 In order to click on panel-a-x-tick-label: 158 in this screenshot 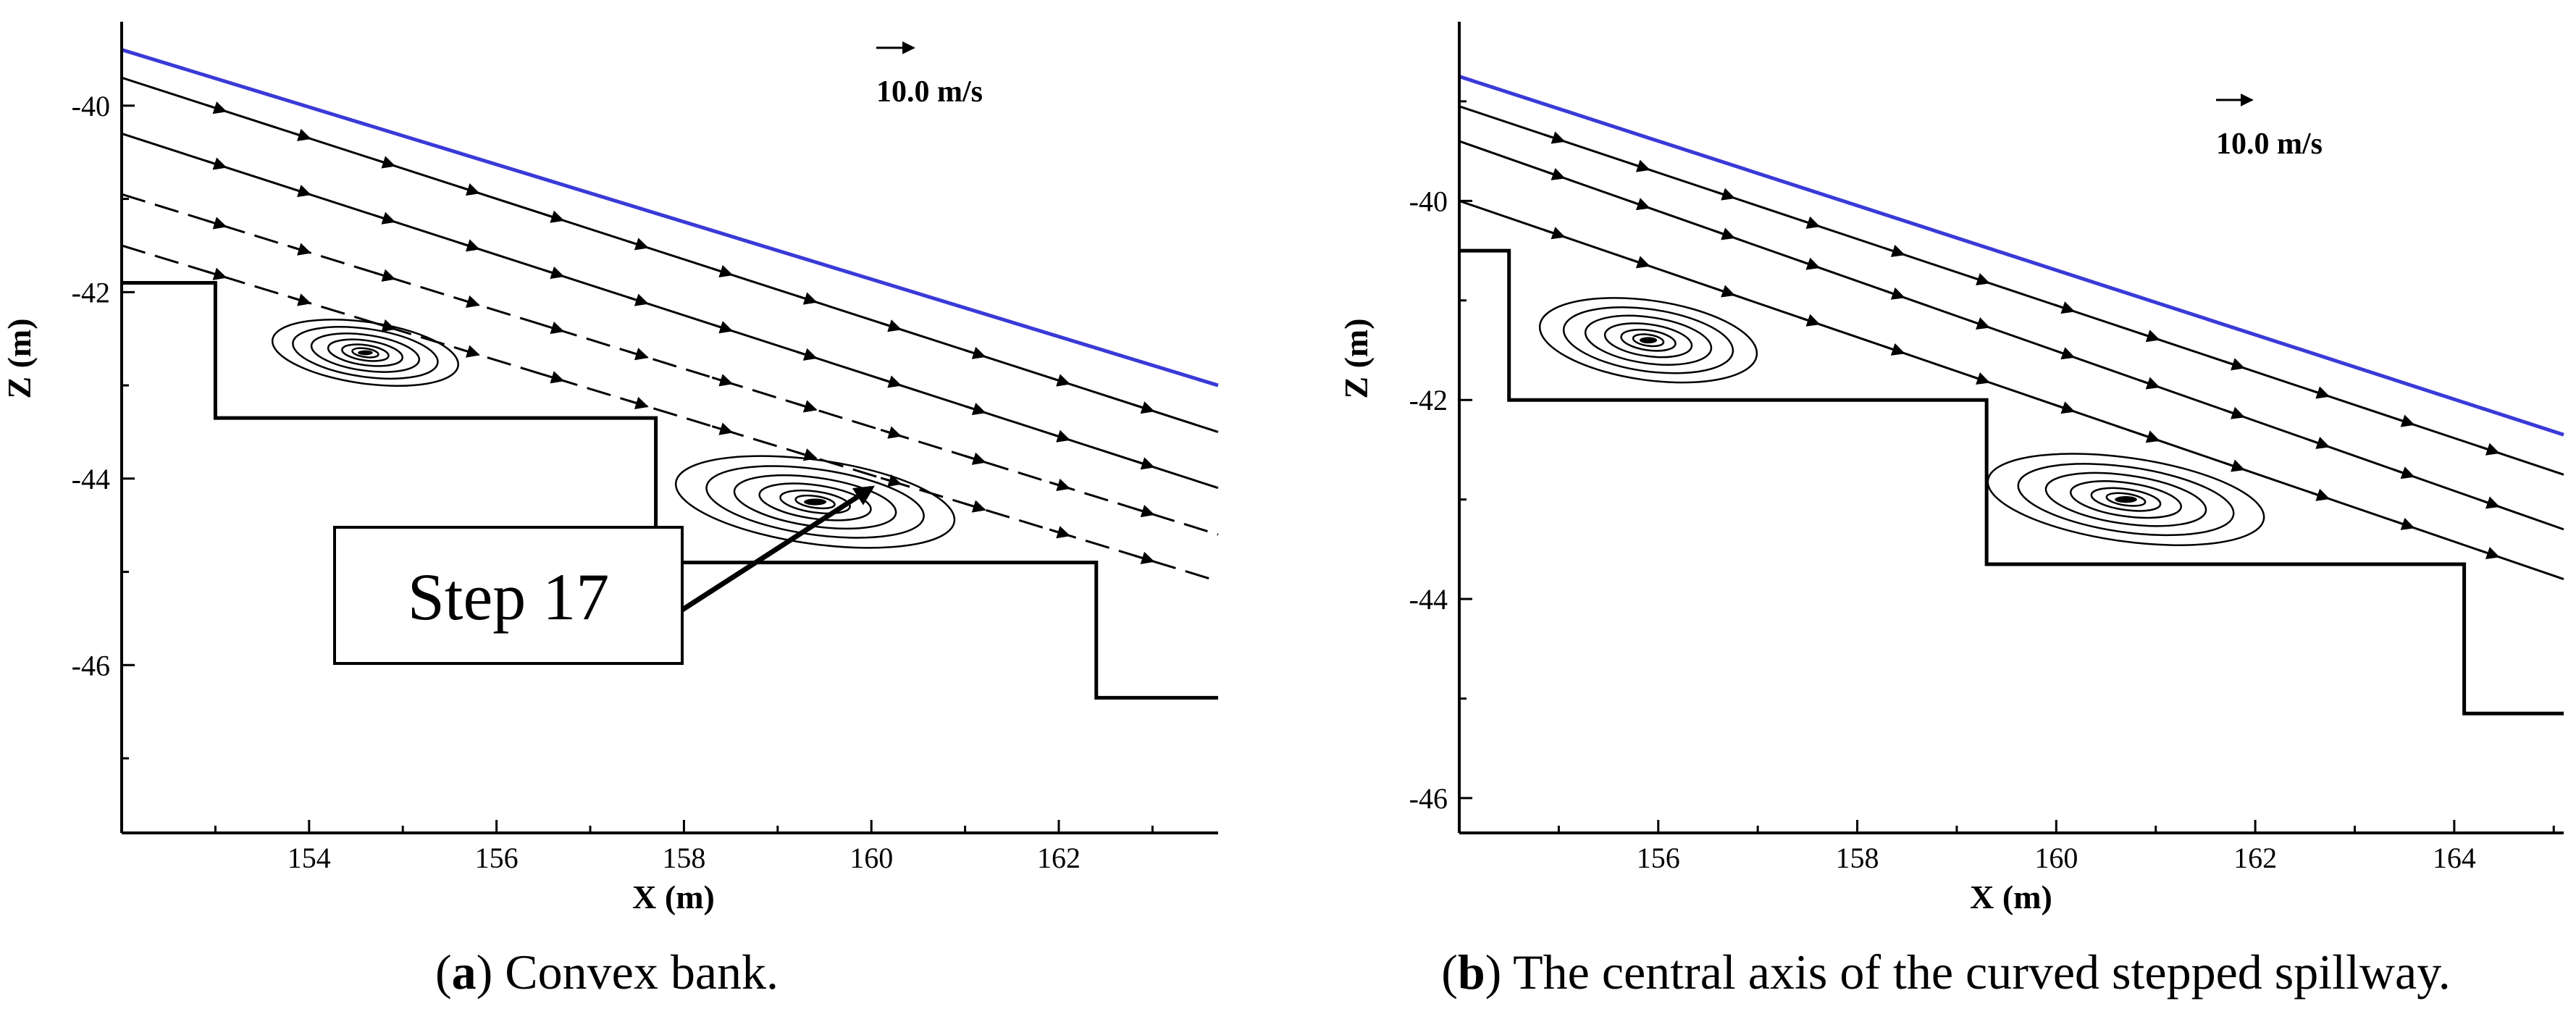, I will do `click(683, 858)`.